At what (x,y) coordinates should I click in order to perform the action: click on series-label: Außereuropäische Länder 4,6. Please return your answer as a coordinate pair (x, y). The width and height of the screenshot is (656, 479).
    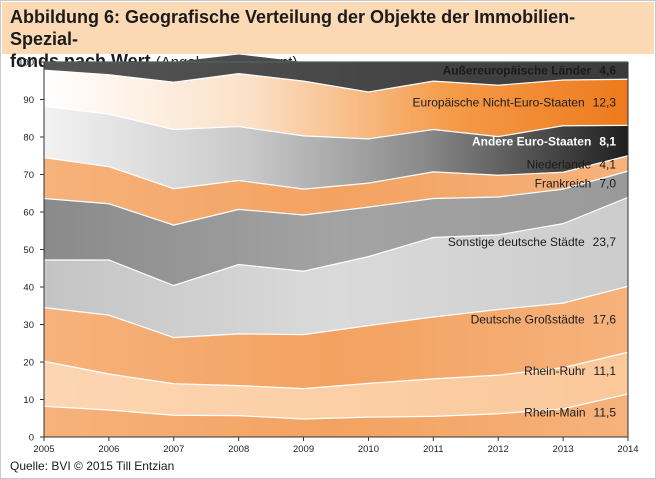
    Looking at the image, I should click on (530, 71).